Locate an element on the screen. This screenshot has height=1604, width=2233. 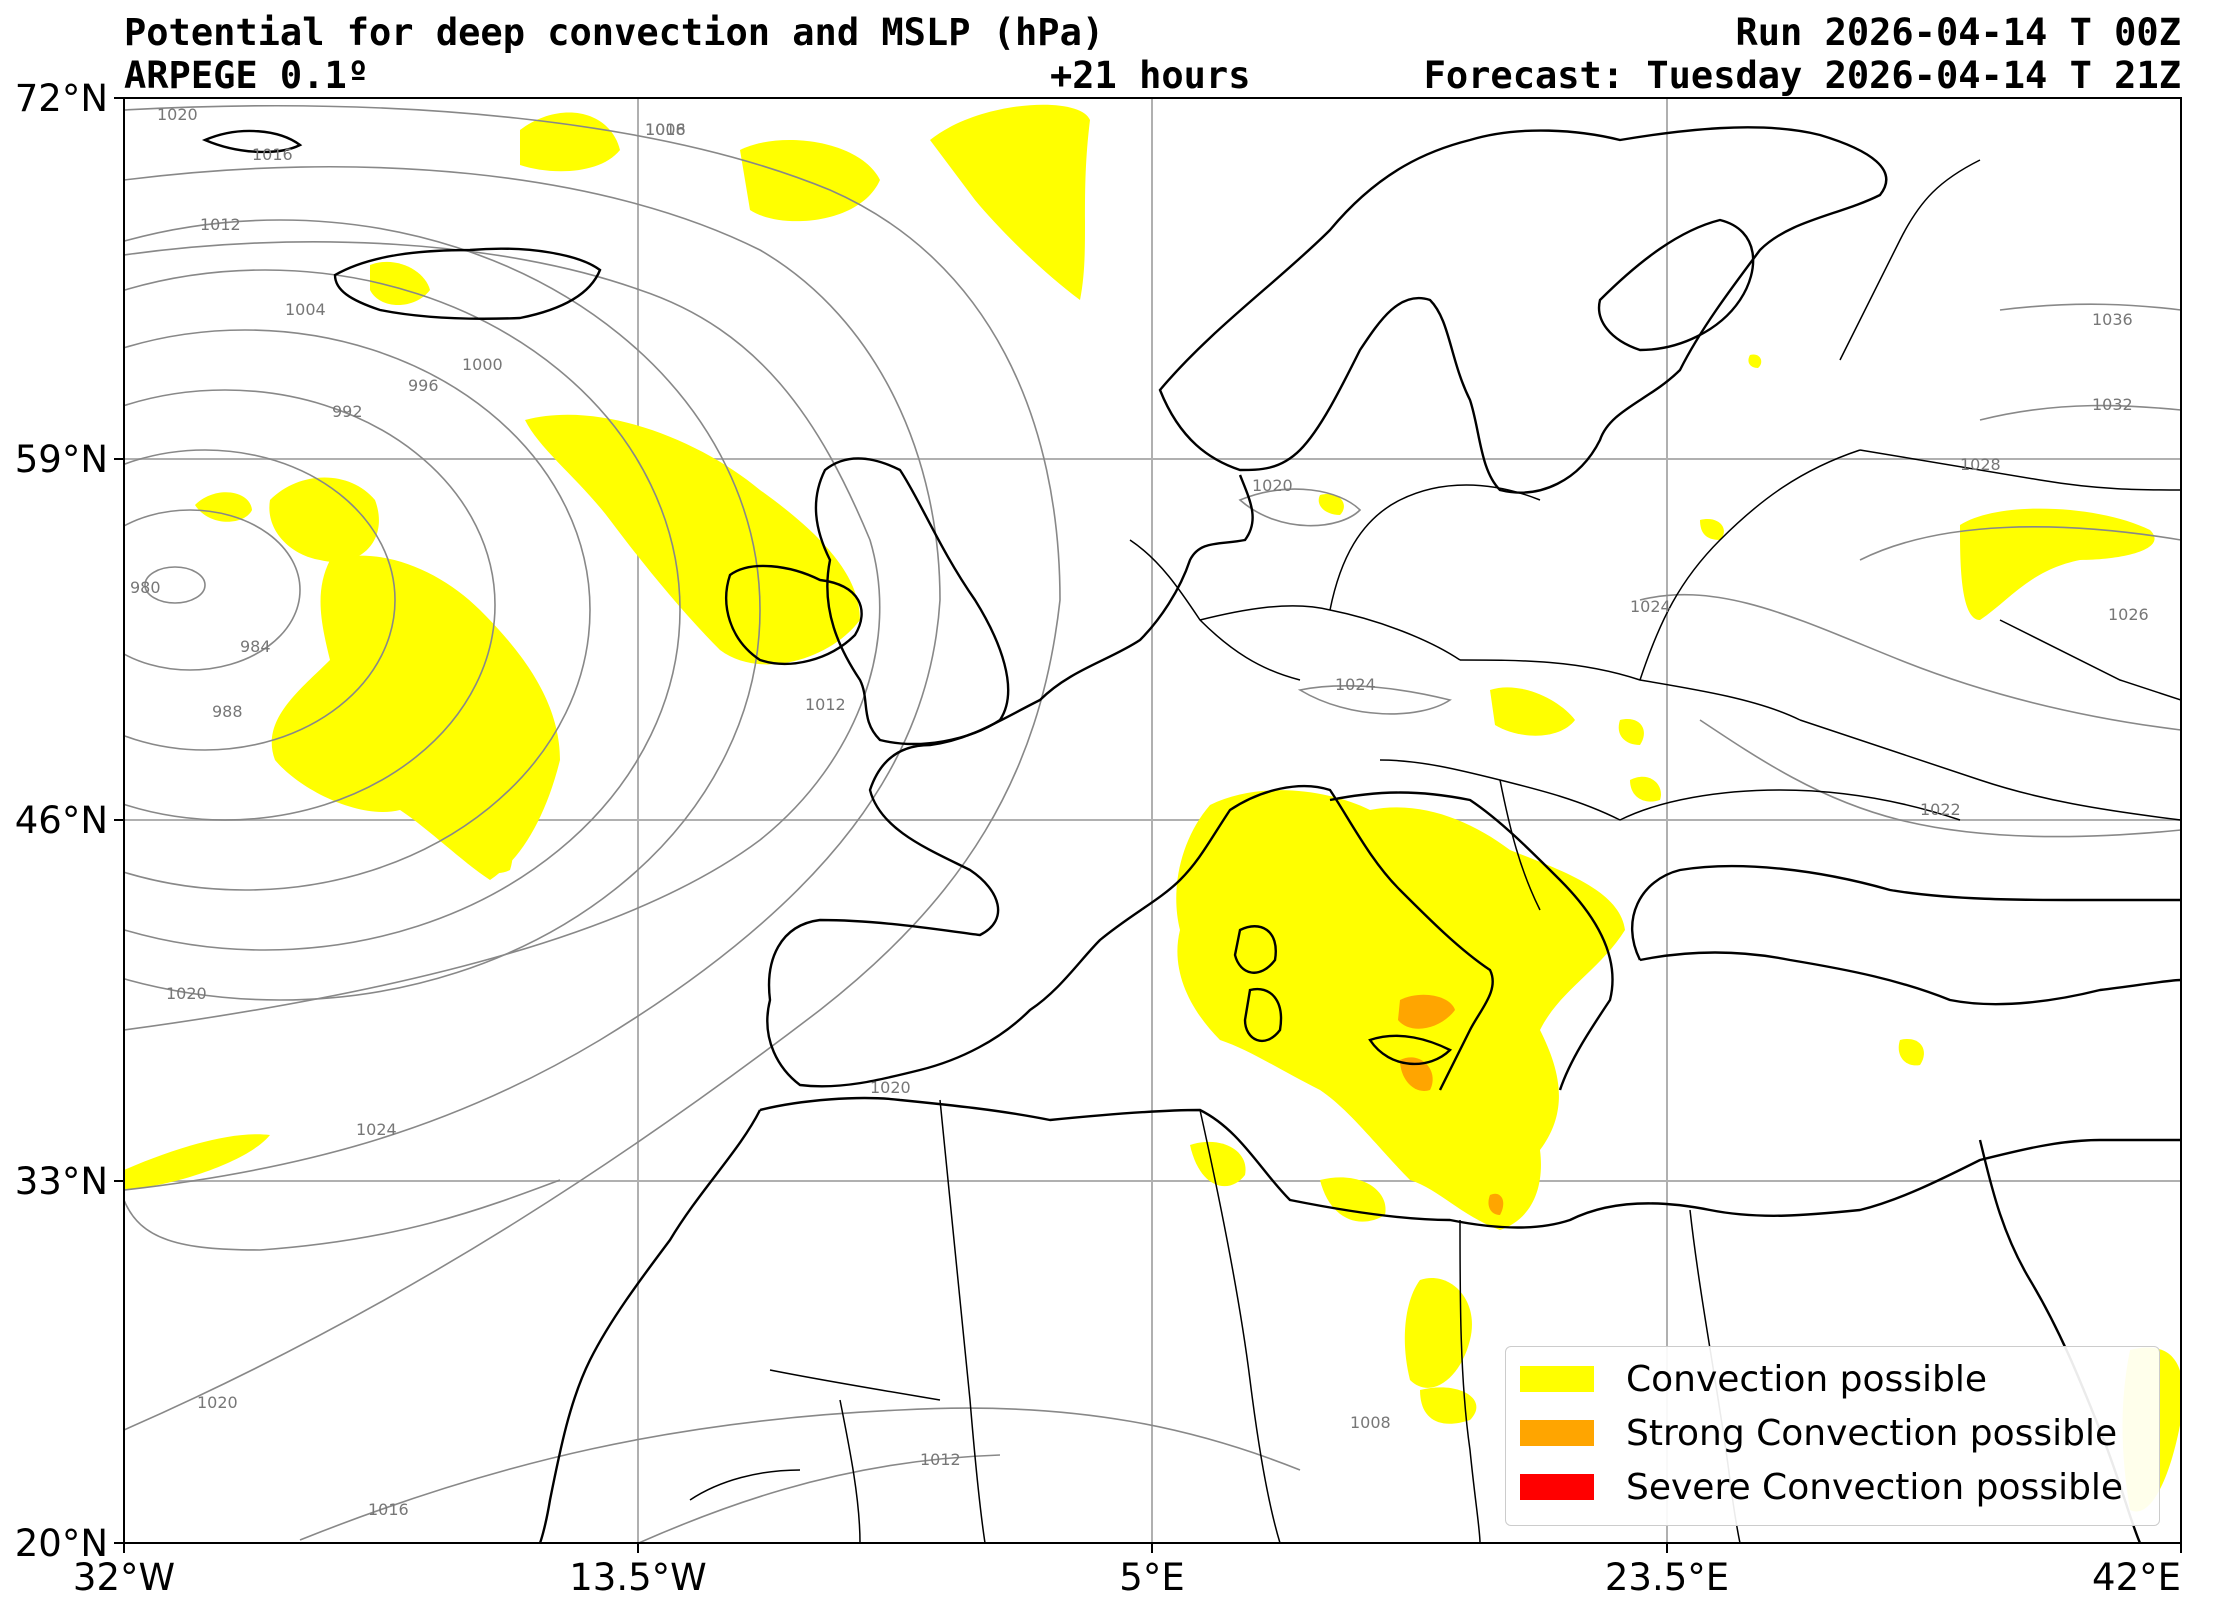
isobar-label: 988 is located at coordinates (227, 711).